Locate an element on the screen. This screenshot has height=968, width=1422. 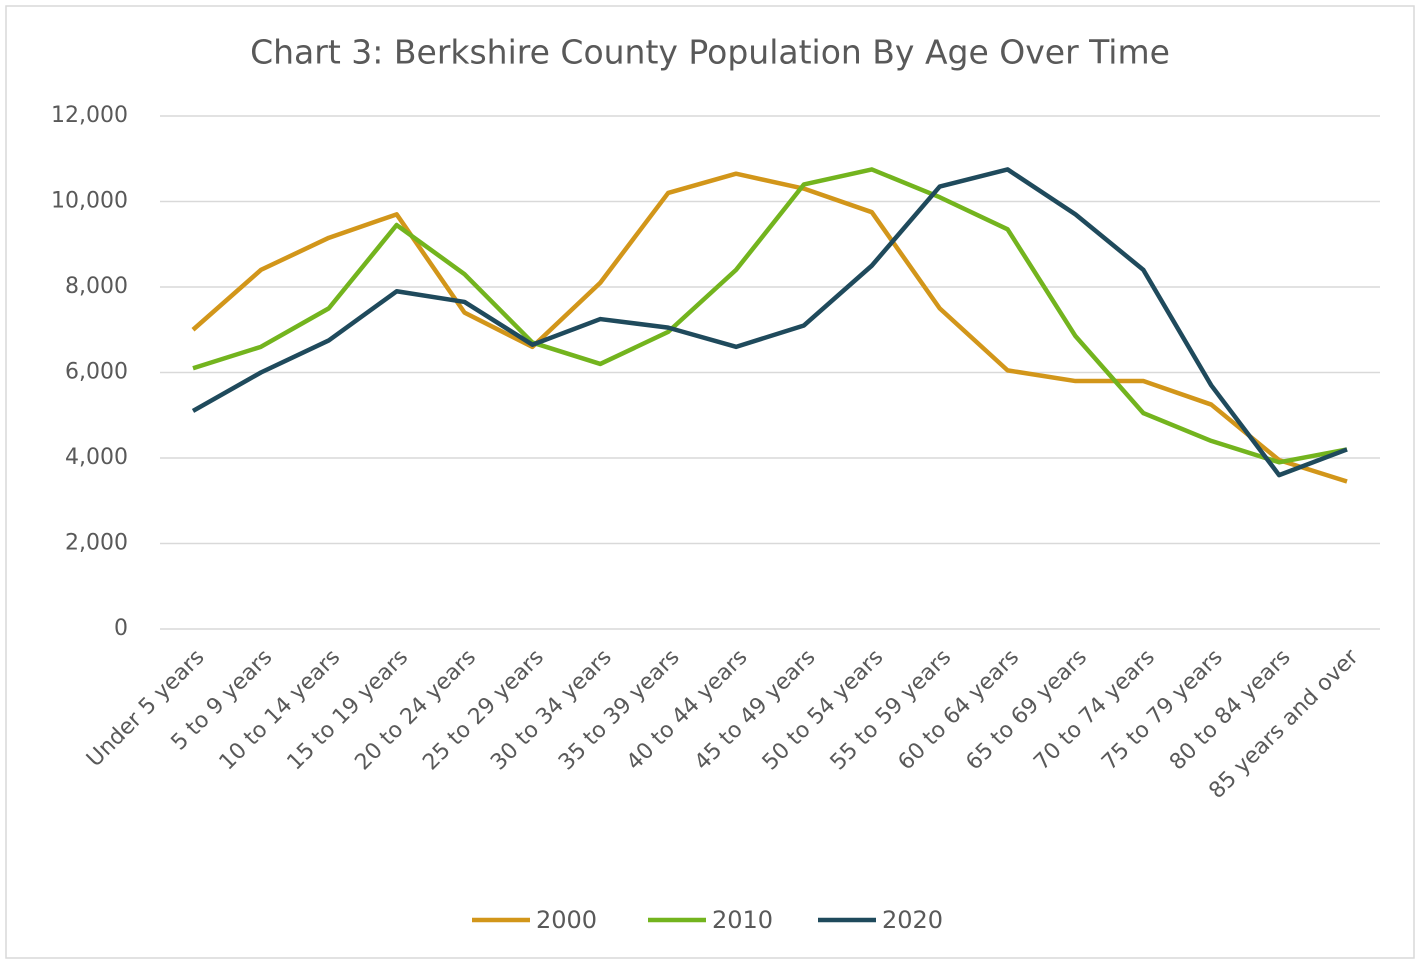
y-tick-label: 8,000 is located at coordinates (96, 286).